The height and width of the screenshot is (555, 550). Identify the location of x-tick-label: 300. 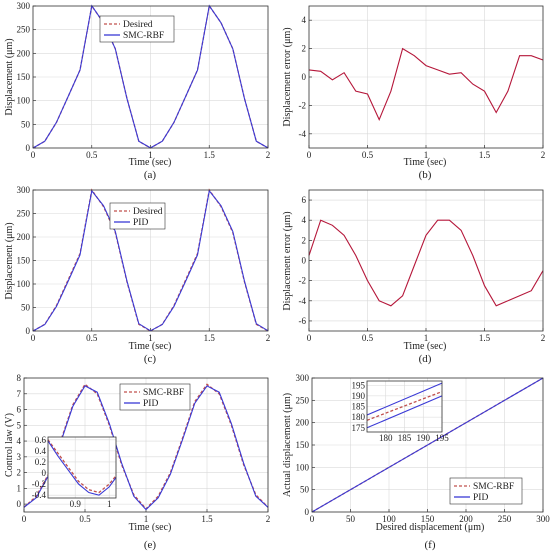
(543, 519).